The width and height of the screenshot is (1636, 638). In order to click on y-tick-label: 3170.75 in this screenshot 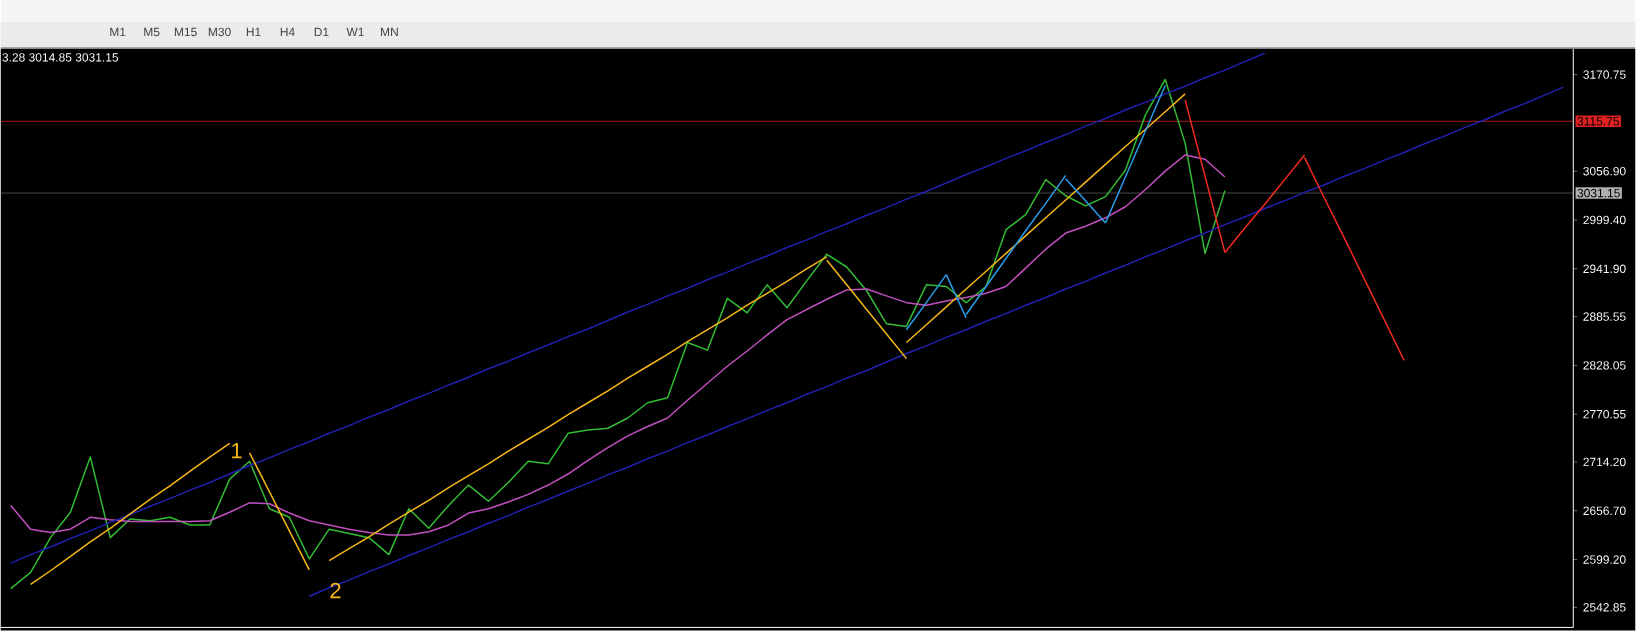, I will do `click(1604, 74)`.